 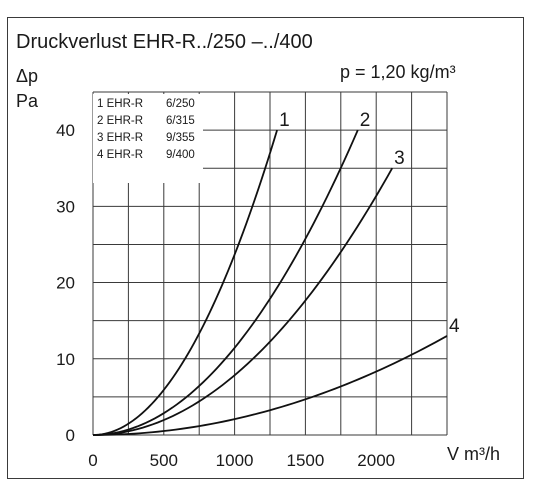 I want to click on legend-entry-size: 9/355, so click(x=180, y=138).